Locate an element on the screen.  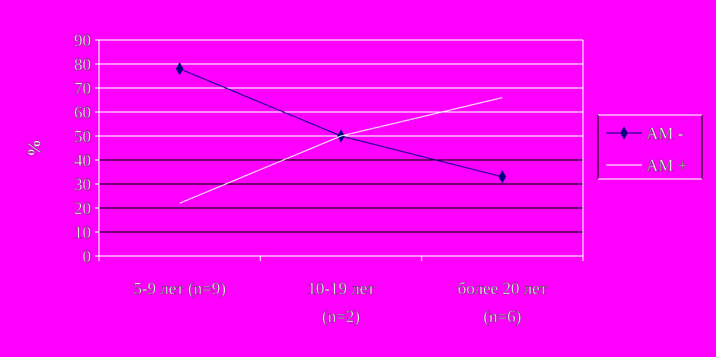
x-tick-label: 5-9 лет (n=9) is located at coordinates (179, 288).